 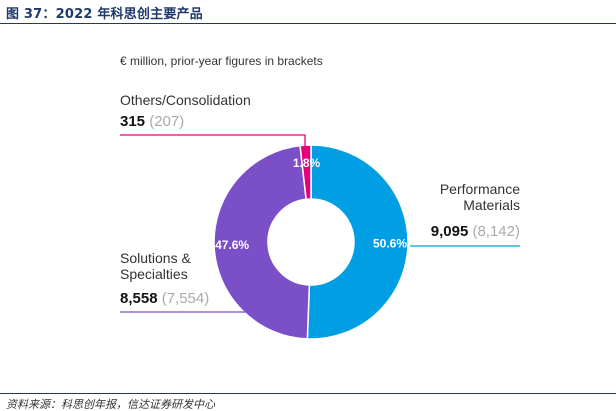 I want to click on value-label-solutions: 8,558 (7,554), so click(x=164, y=298).